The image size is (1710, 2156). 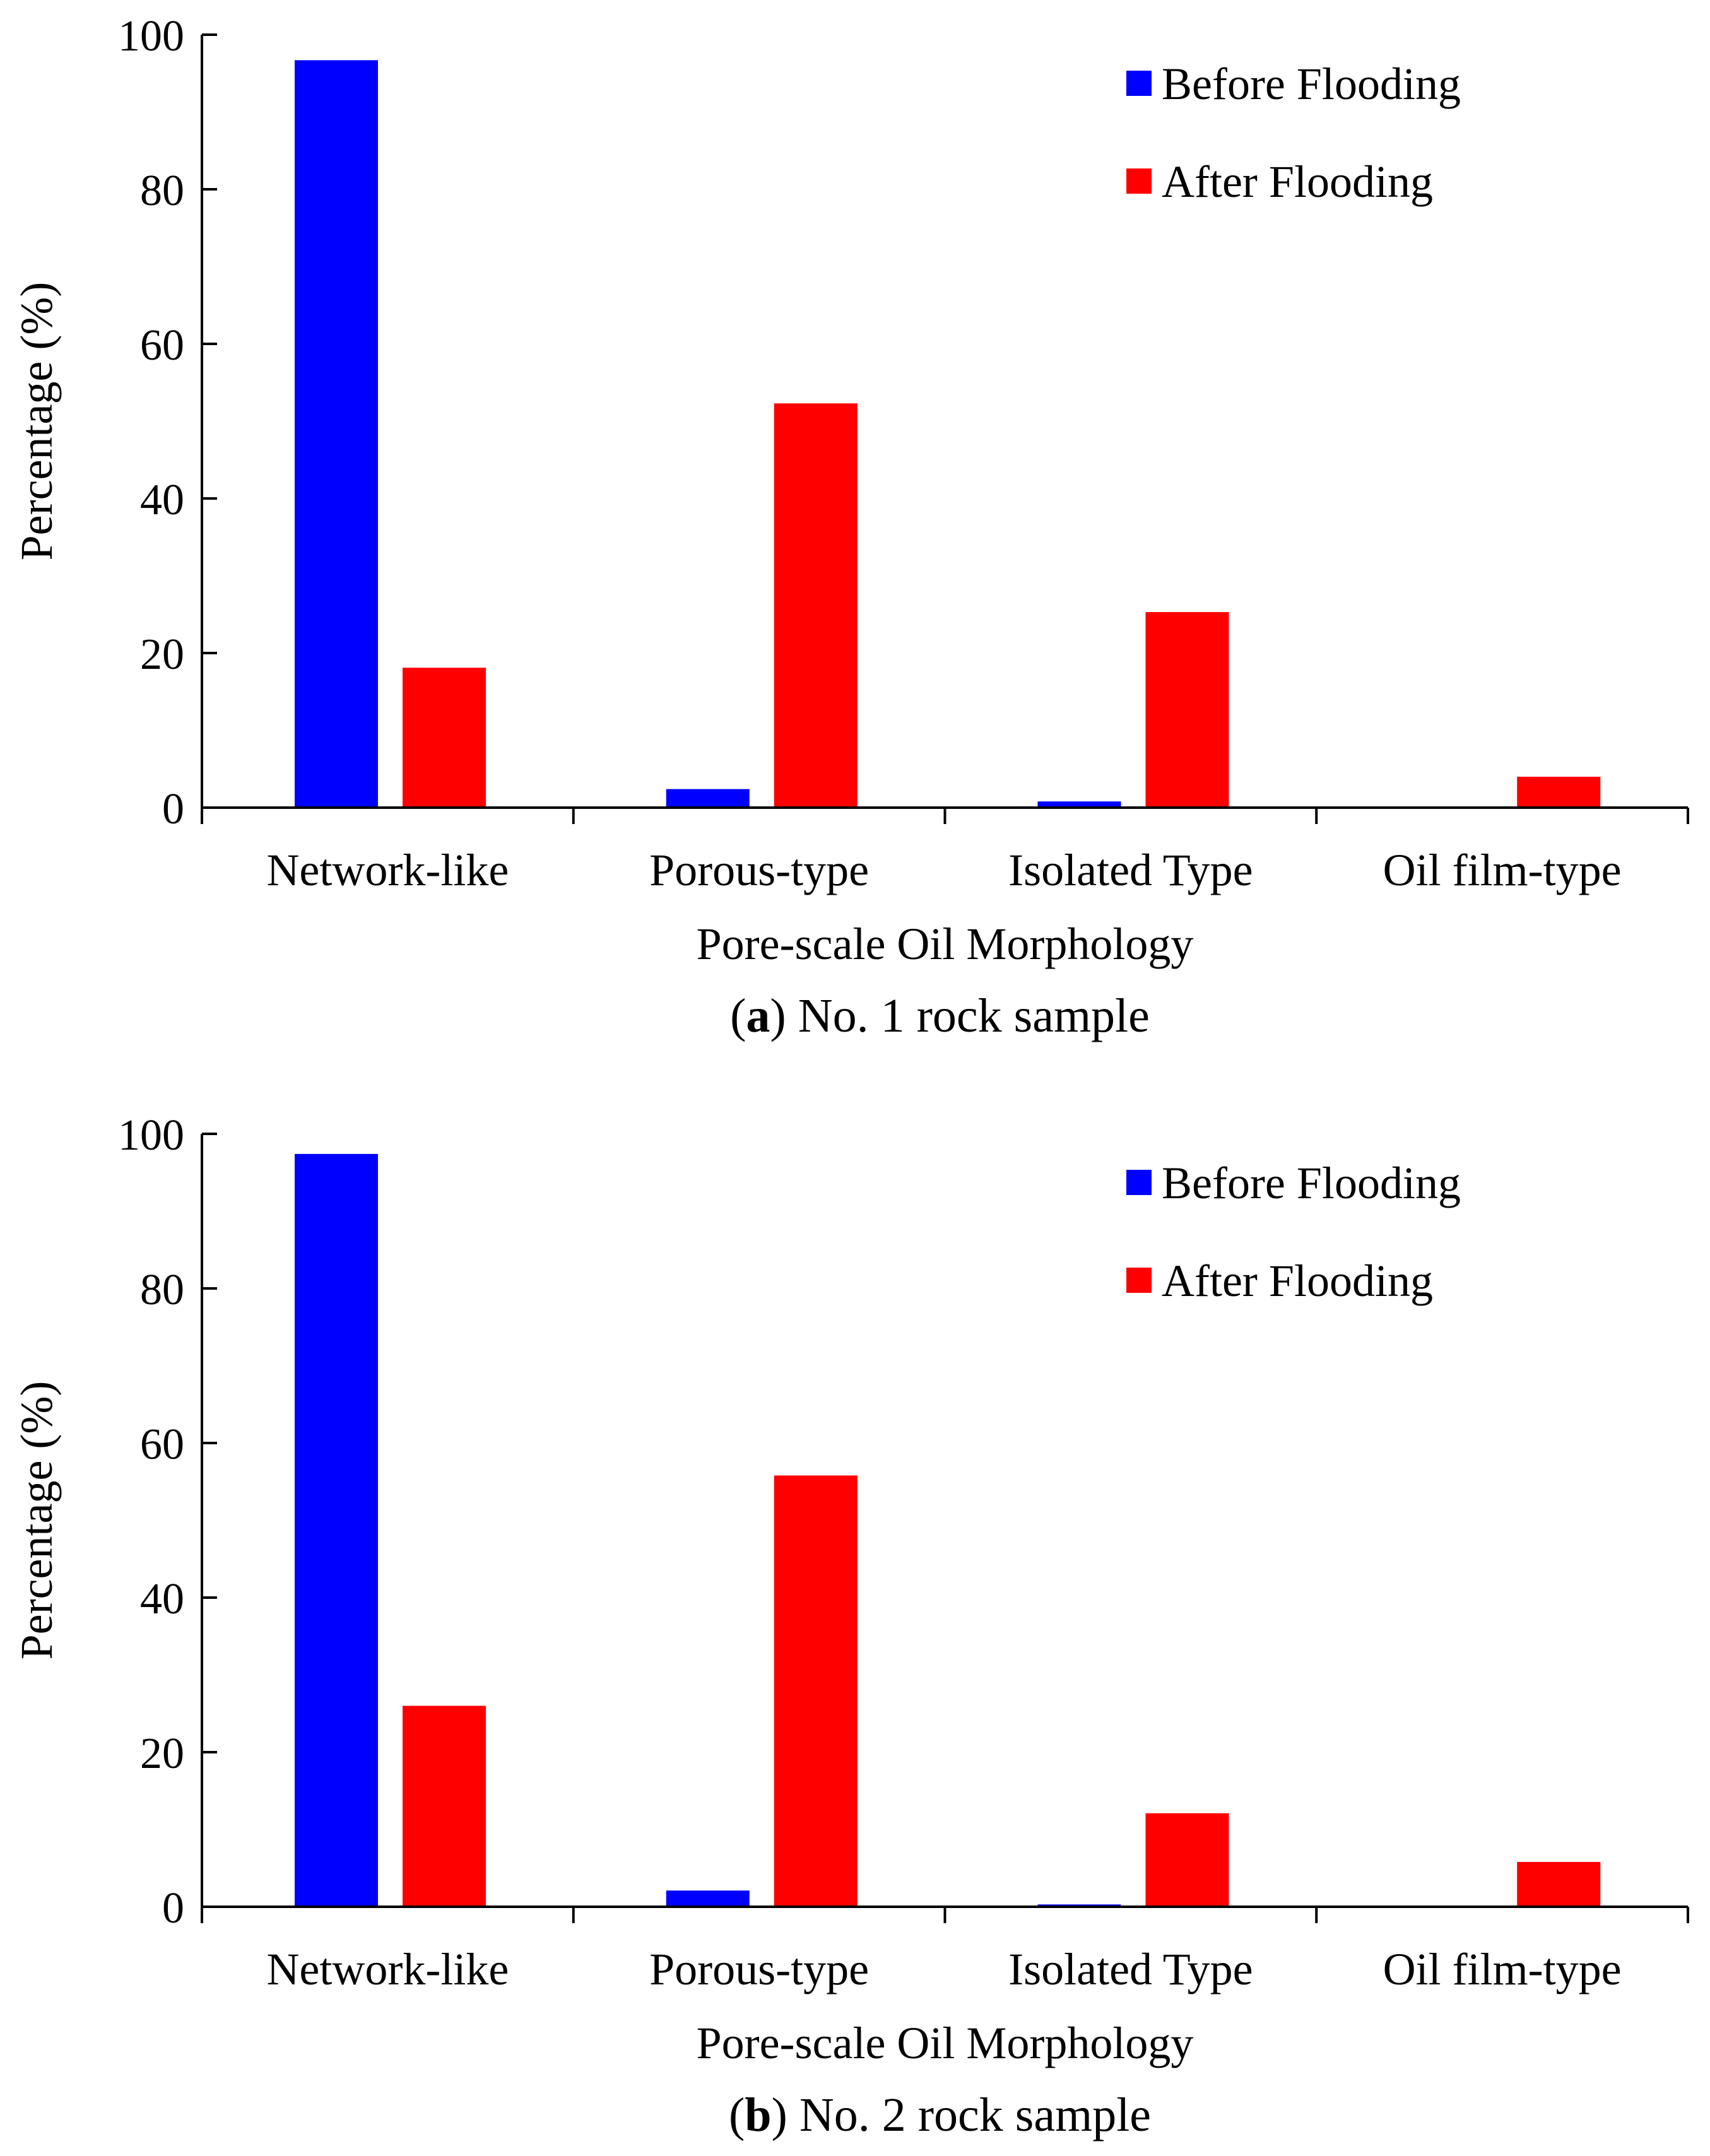 What do you see at coordinates (758, 2114) in the screenshot?
I see `caption-panel-letter: b` at bounding box center [758, 2114].